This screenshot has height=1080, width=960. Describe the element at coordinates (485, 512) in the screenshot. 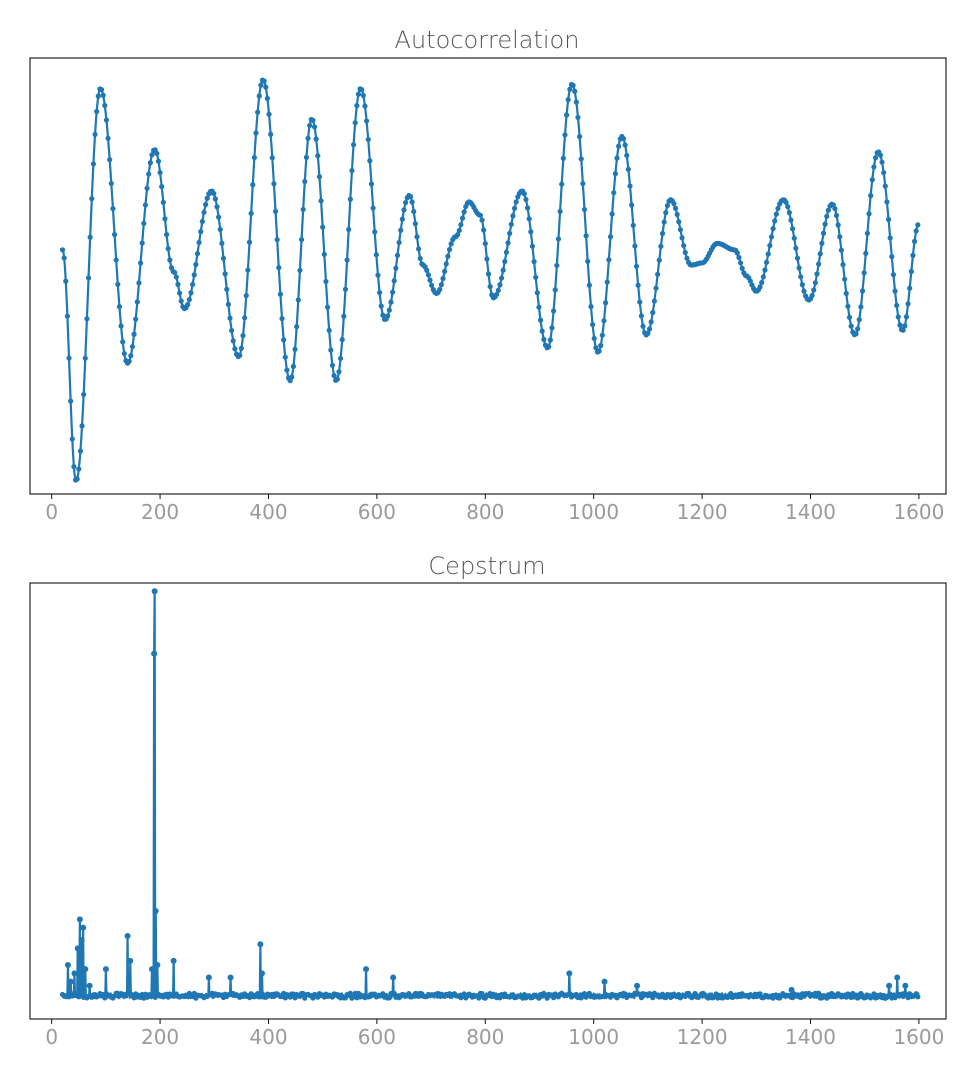

I see `x-tick-label: 800` at that location.